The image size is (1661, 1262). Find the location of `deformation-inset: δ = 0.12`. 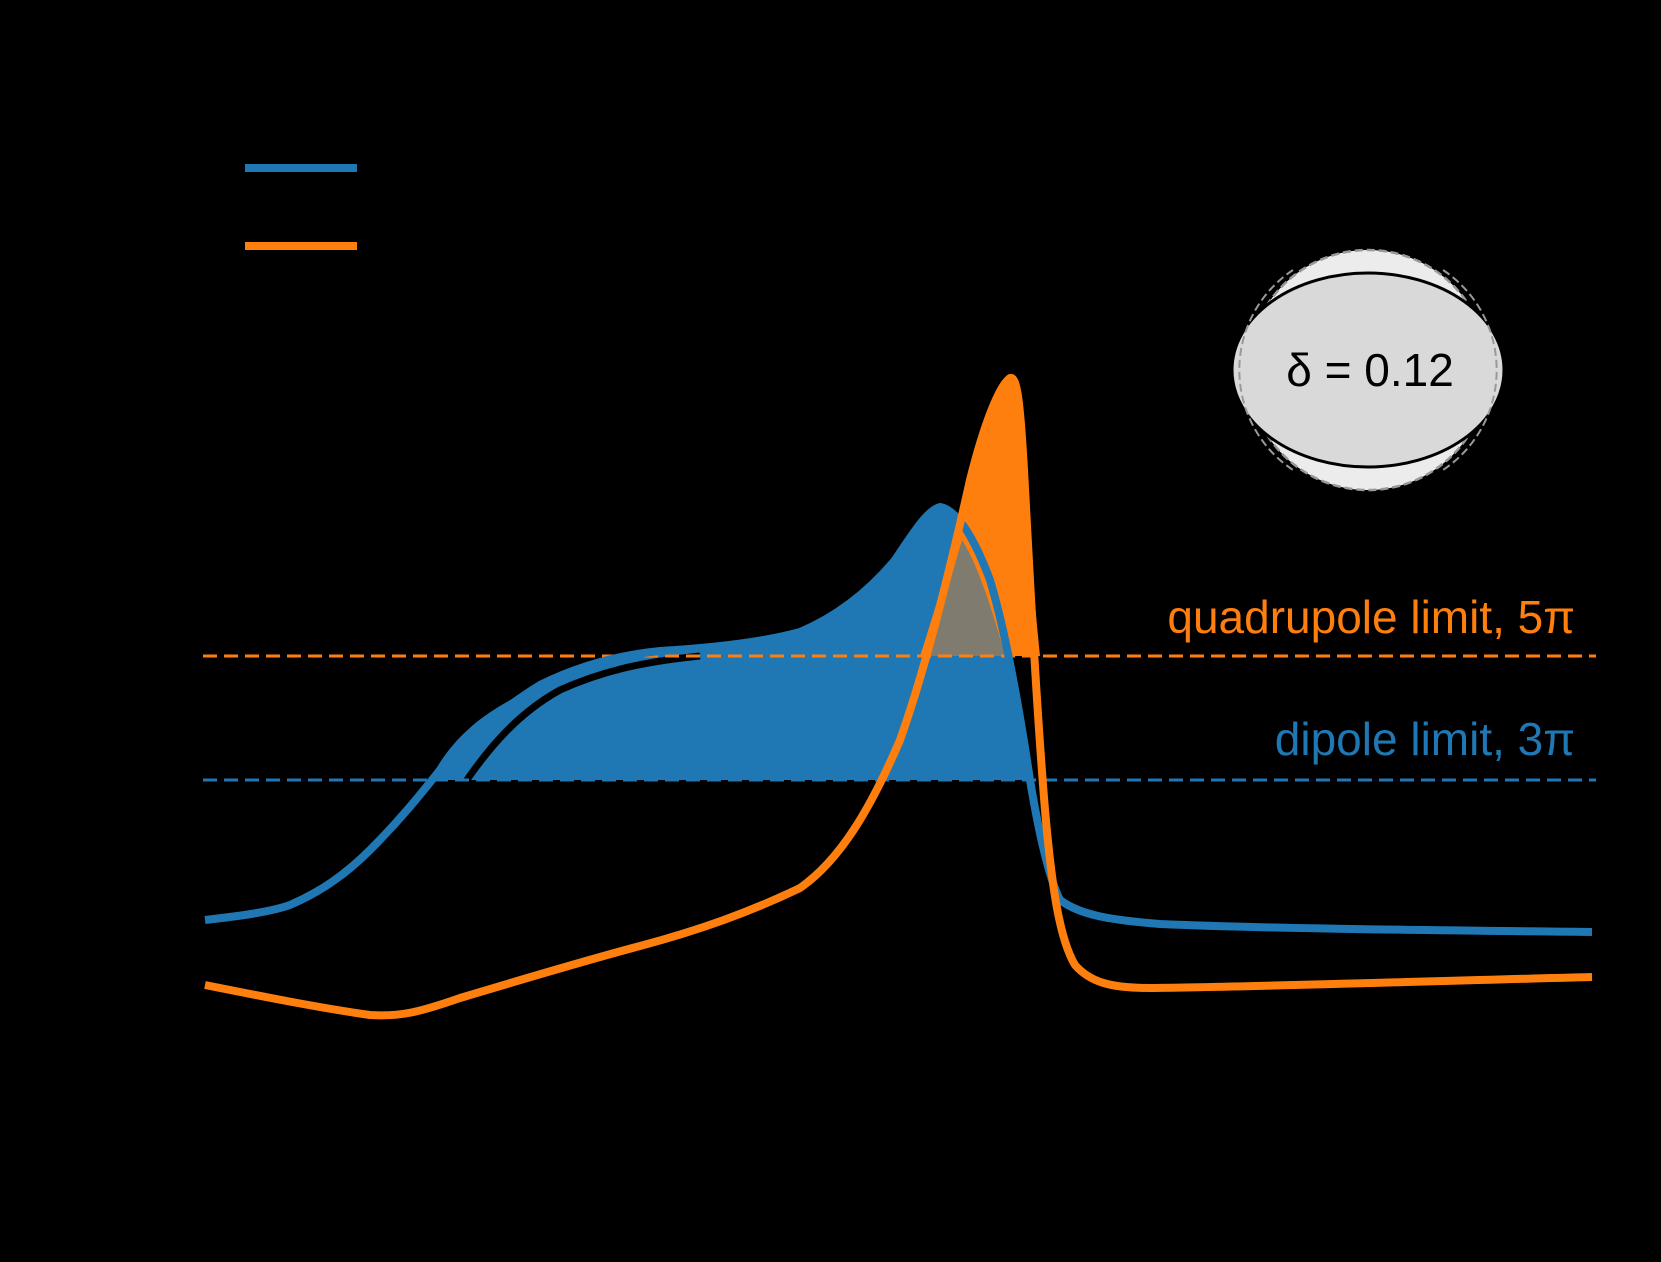

deformation-inset: δ = 0.12 is located at coordinates (1368, 370).